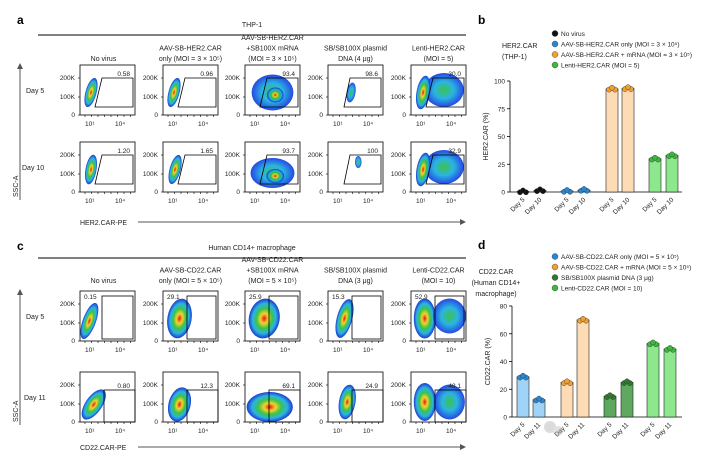 The image size is (712, 455). Describe the element at coordinates (502, 137) in the screenshot. I see `y-tick-label: 50` at that location.